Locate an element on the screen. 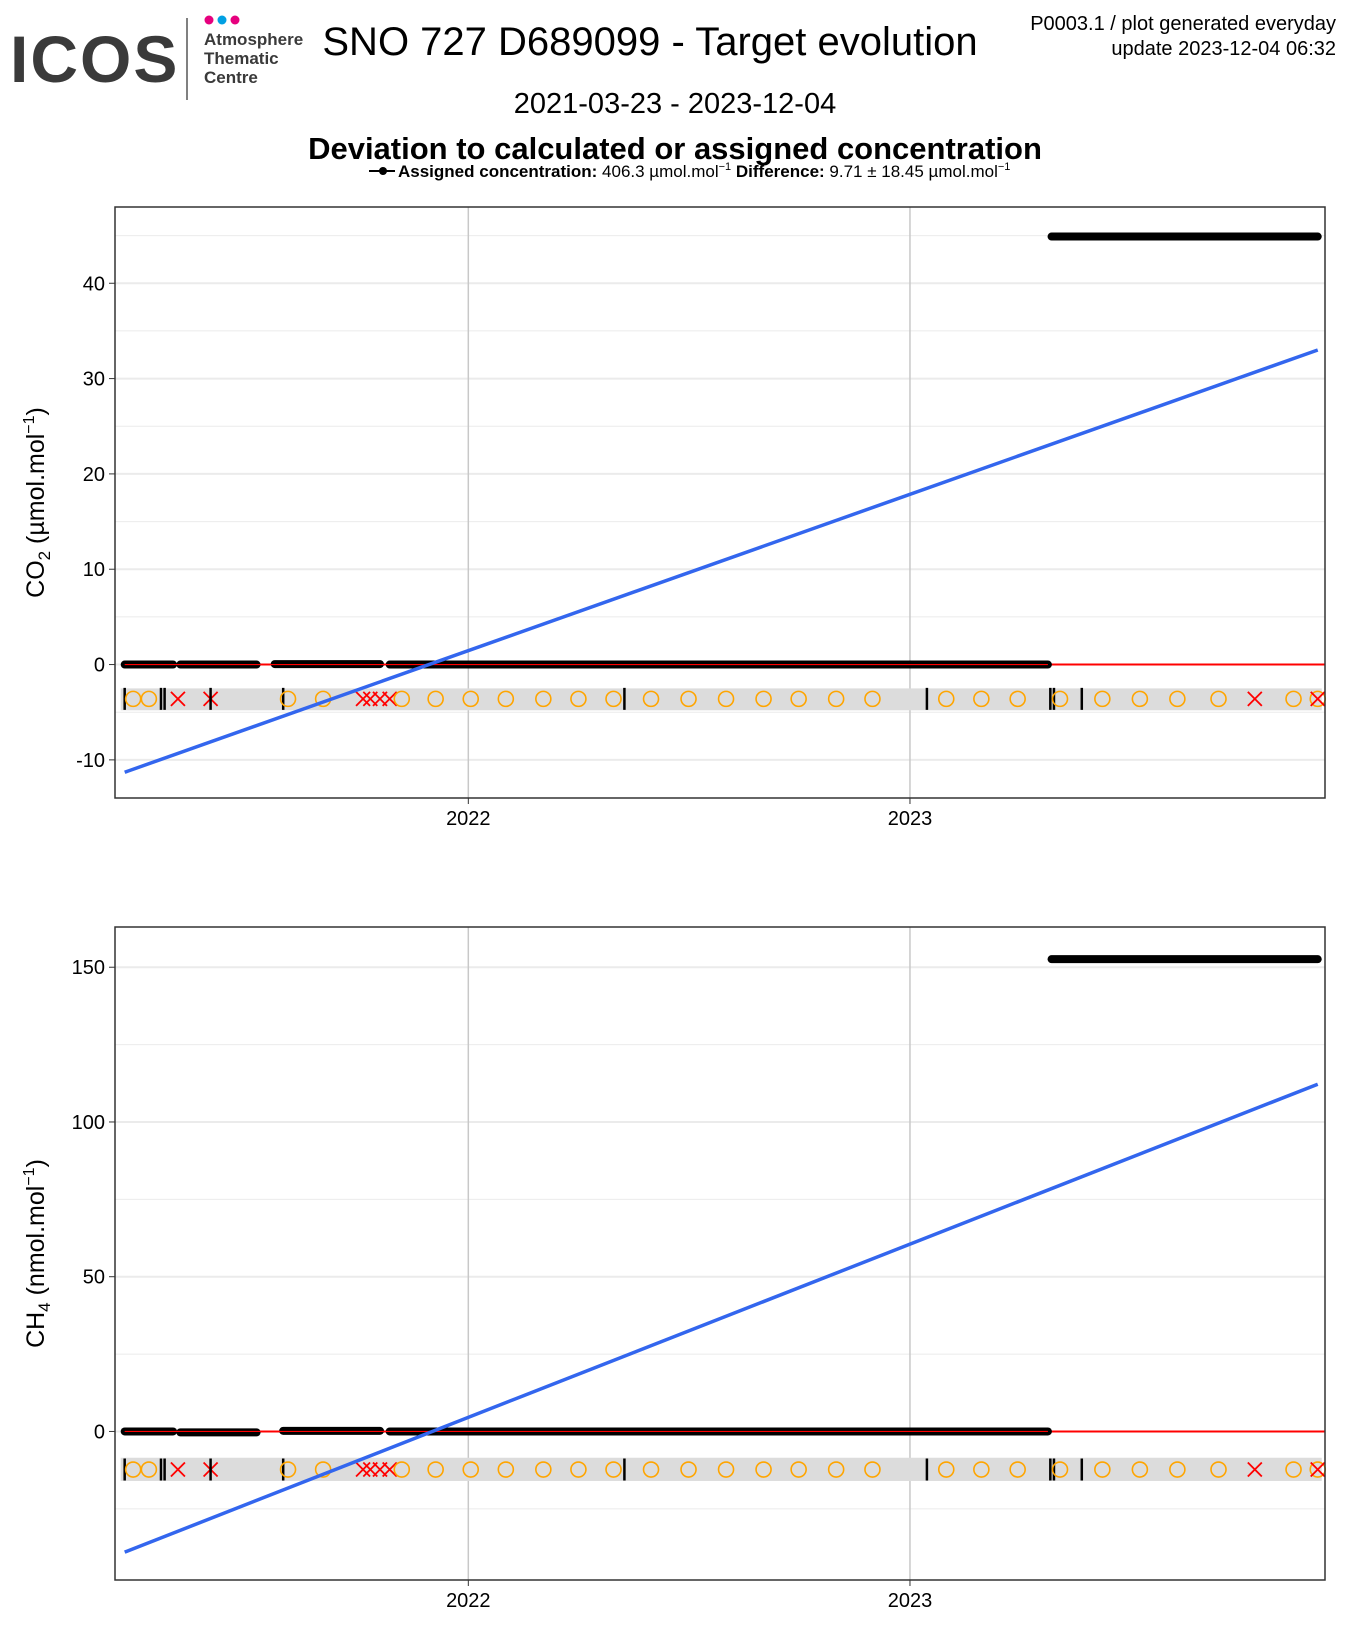 The height and width of the screenshot is (1625, 1350). p0-y-tick-label: -10 is located at coordinates (90, 761).